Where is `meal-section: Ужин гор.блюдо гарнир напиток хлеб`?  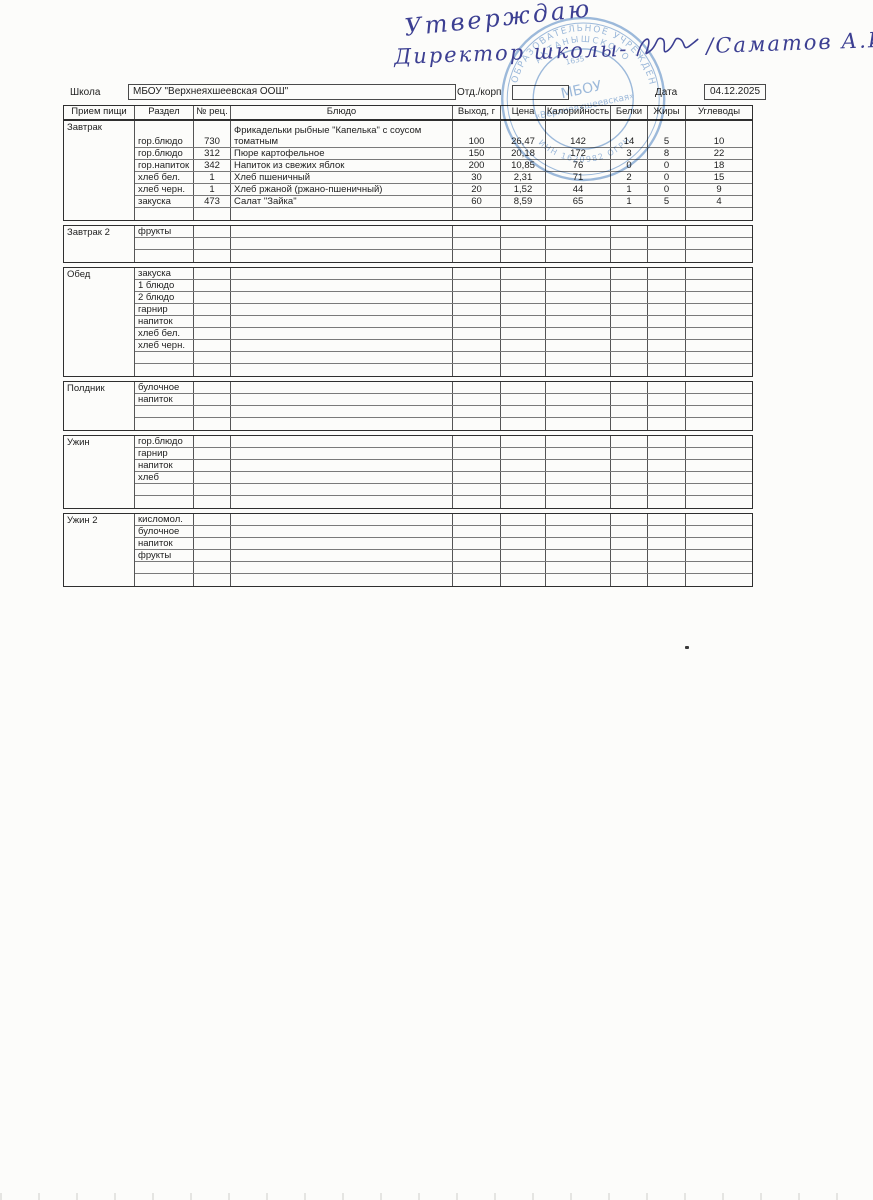 meal-section: Ужин гор.блюдо гарнир напиток хлеб is located at coordinates (408, 472).